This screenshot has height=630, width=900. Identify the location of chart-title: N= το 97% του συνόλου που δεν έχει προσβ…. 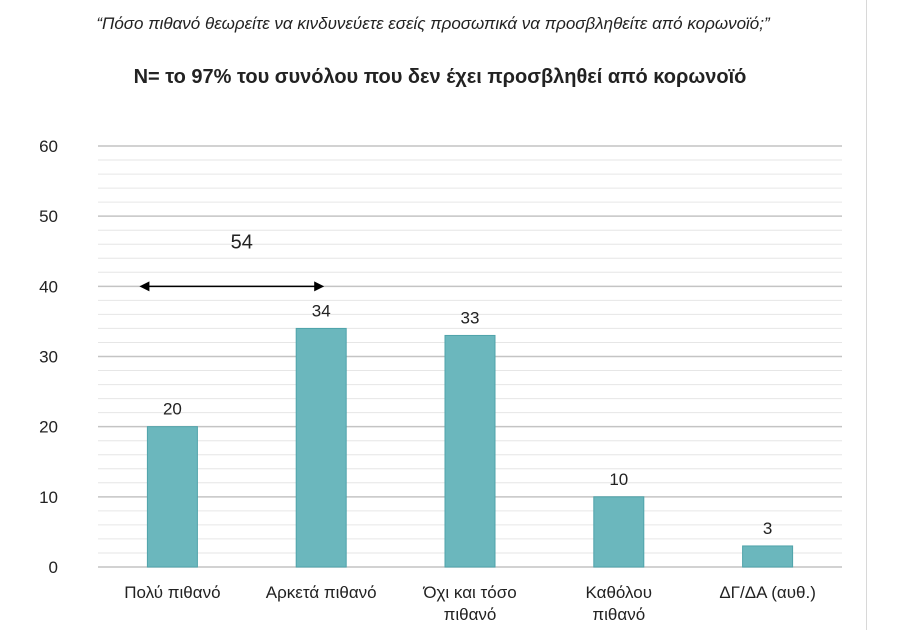
(440, 77).